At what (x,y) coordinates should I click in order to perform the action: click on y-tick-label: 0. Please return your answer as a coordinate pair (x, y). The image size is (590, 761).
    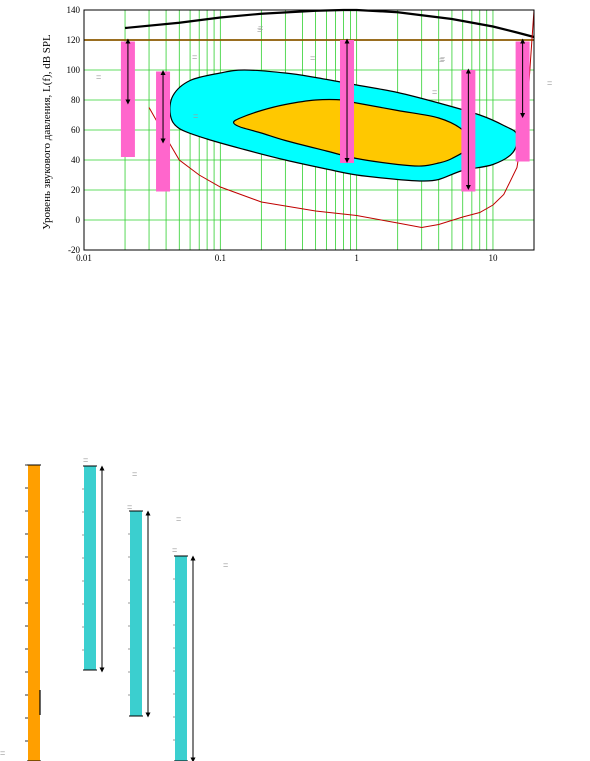
    Looking at the image, I should click on (78, 220).